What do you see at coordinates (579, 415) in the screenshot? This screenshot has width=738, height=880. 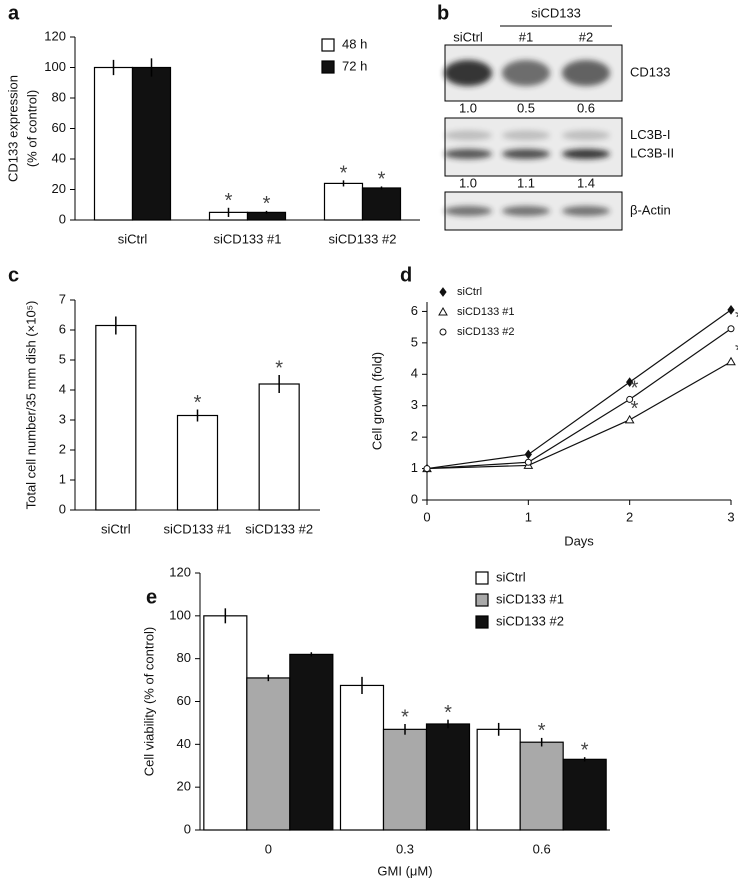 I see `line` at bounding box center [579, 415].